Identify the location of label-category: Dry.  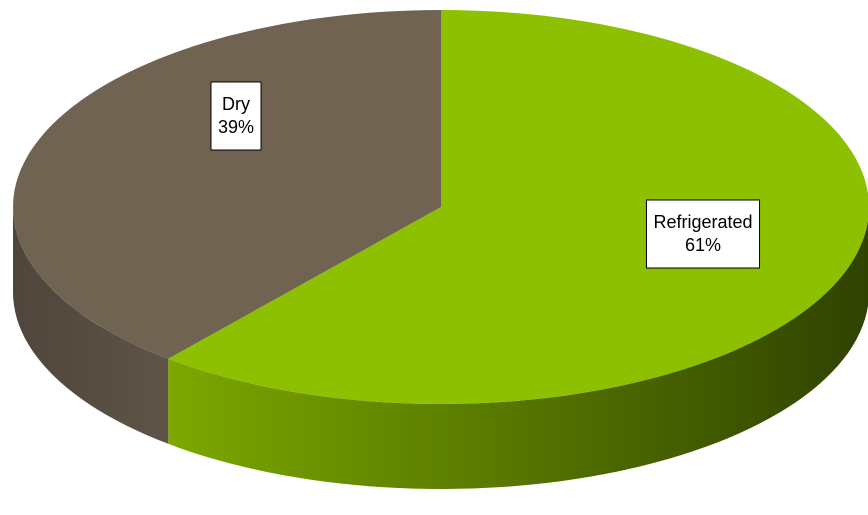
(236, 104).